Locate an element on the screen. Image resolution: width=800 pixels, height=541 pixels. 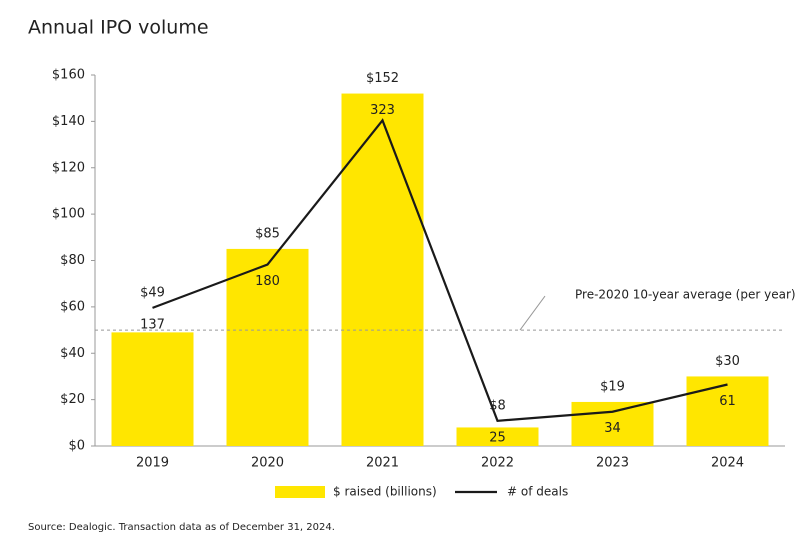
line-value-label: 323 is located at coordinates (382, 110).